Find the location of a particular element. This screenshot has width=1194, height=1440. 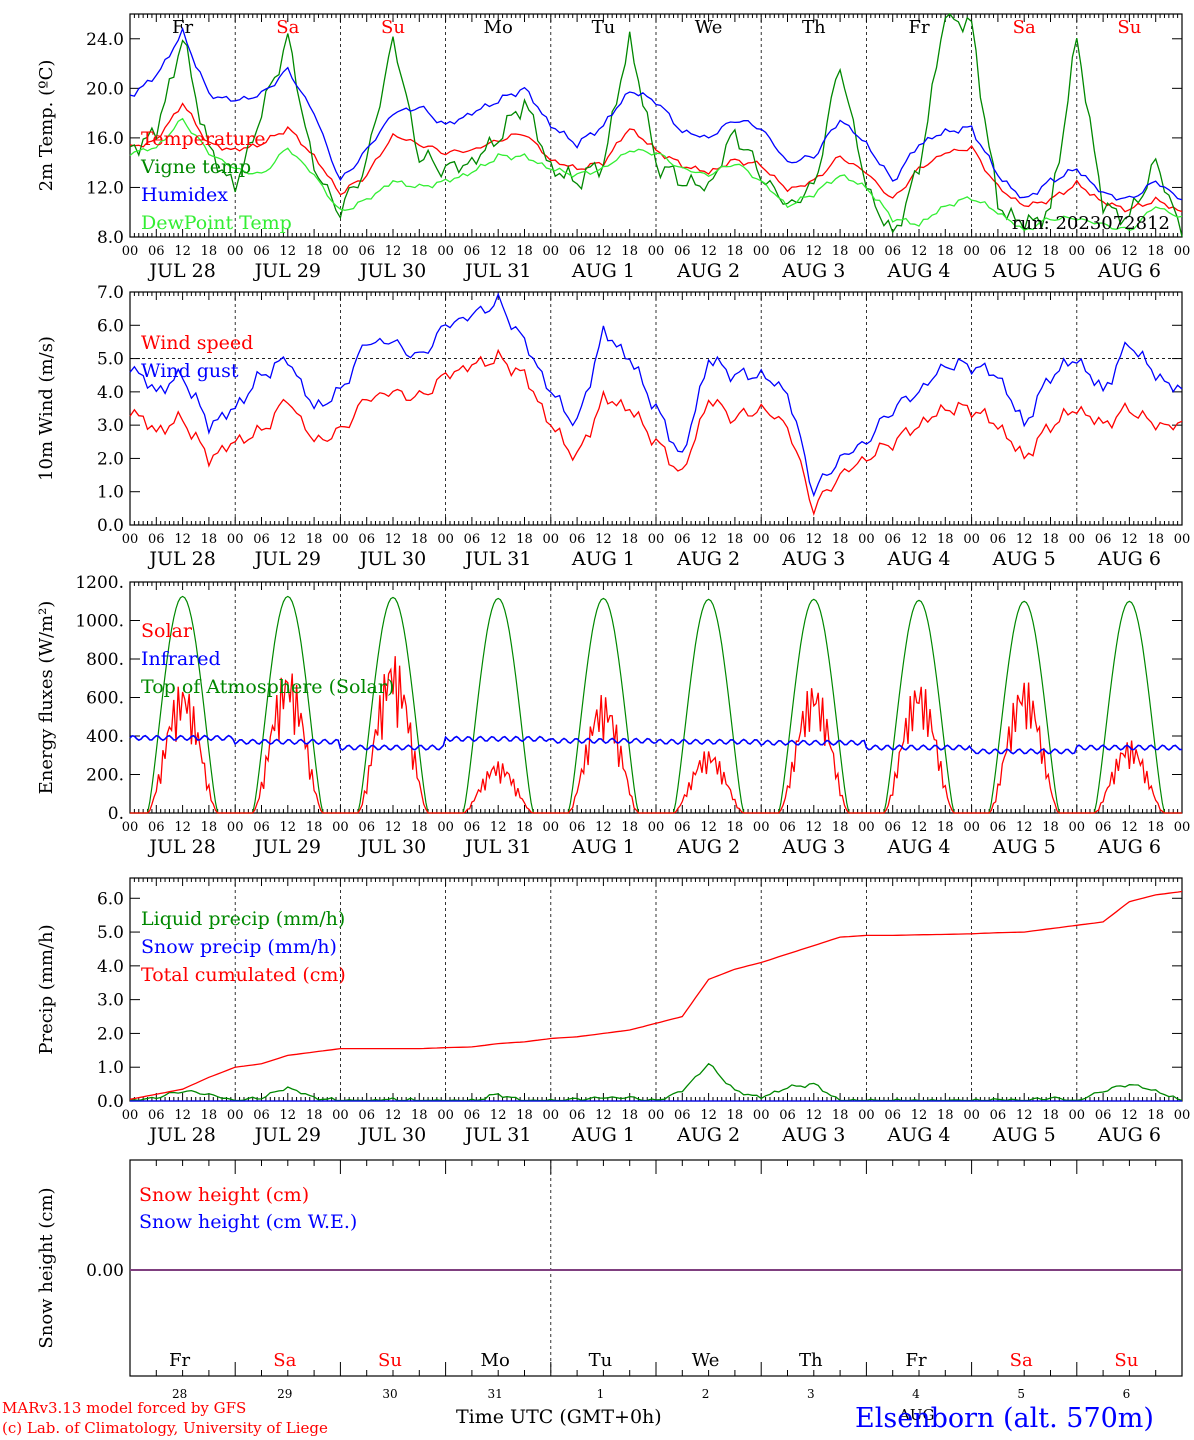

y-axis-title: 2m Temp. (ºC) is located at coordinates (46, 126).